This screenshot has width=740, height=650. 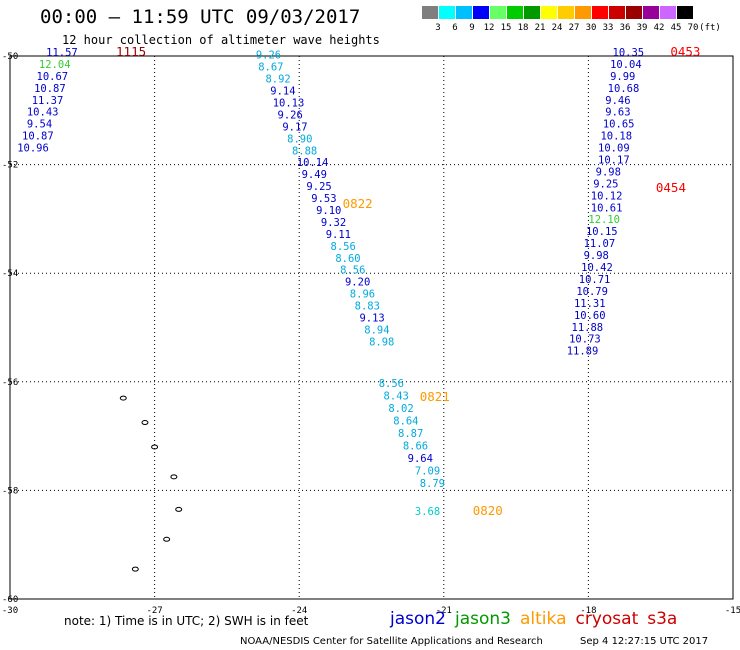 I want to click on color-scale-label: 9, so click(x=472, y=28).